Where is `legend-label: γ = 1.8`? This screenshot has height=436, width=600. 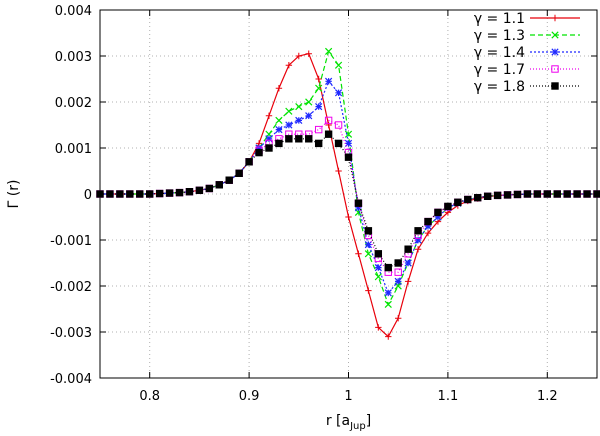
legend-label: γ = 1.8 is located at coordinates (499, 87).